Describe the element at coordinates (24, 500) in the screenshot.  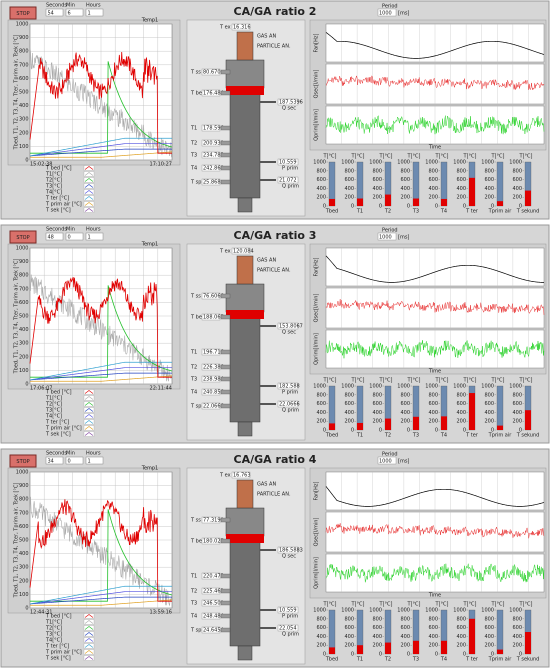
I see `y-tick-label: 800` at that location.